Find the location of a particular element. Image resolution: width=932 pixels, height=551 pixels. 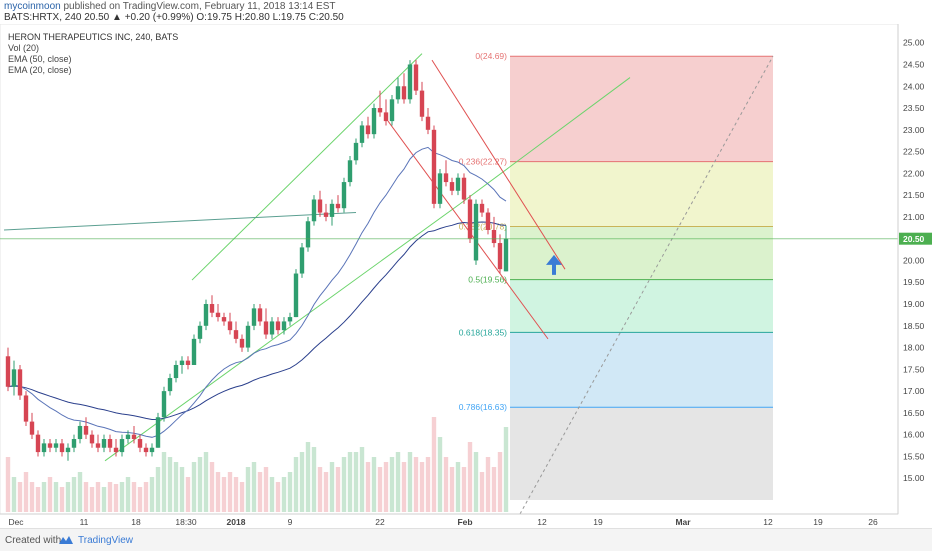

legend-ema50: EMA (50, close) is located at coordinates (40, 59).